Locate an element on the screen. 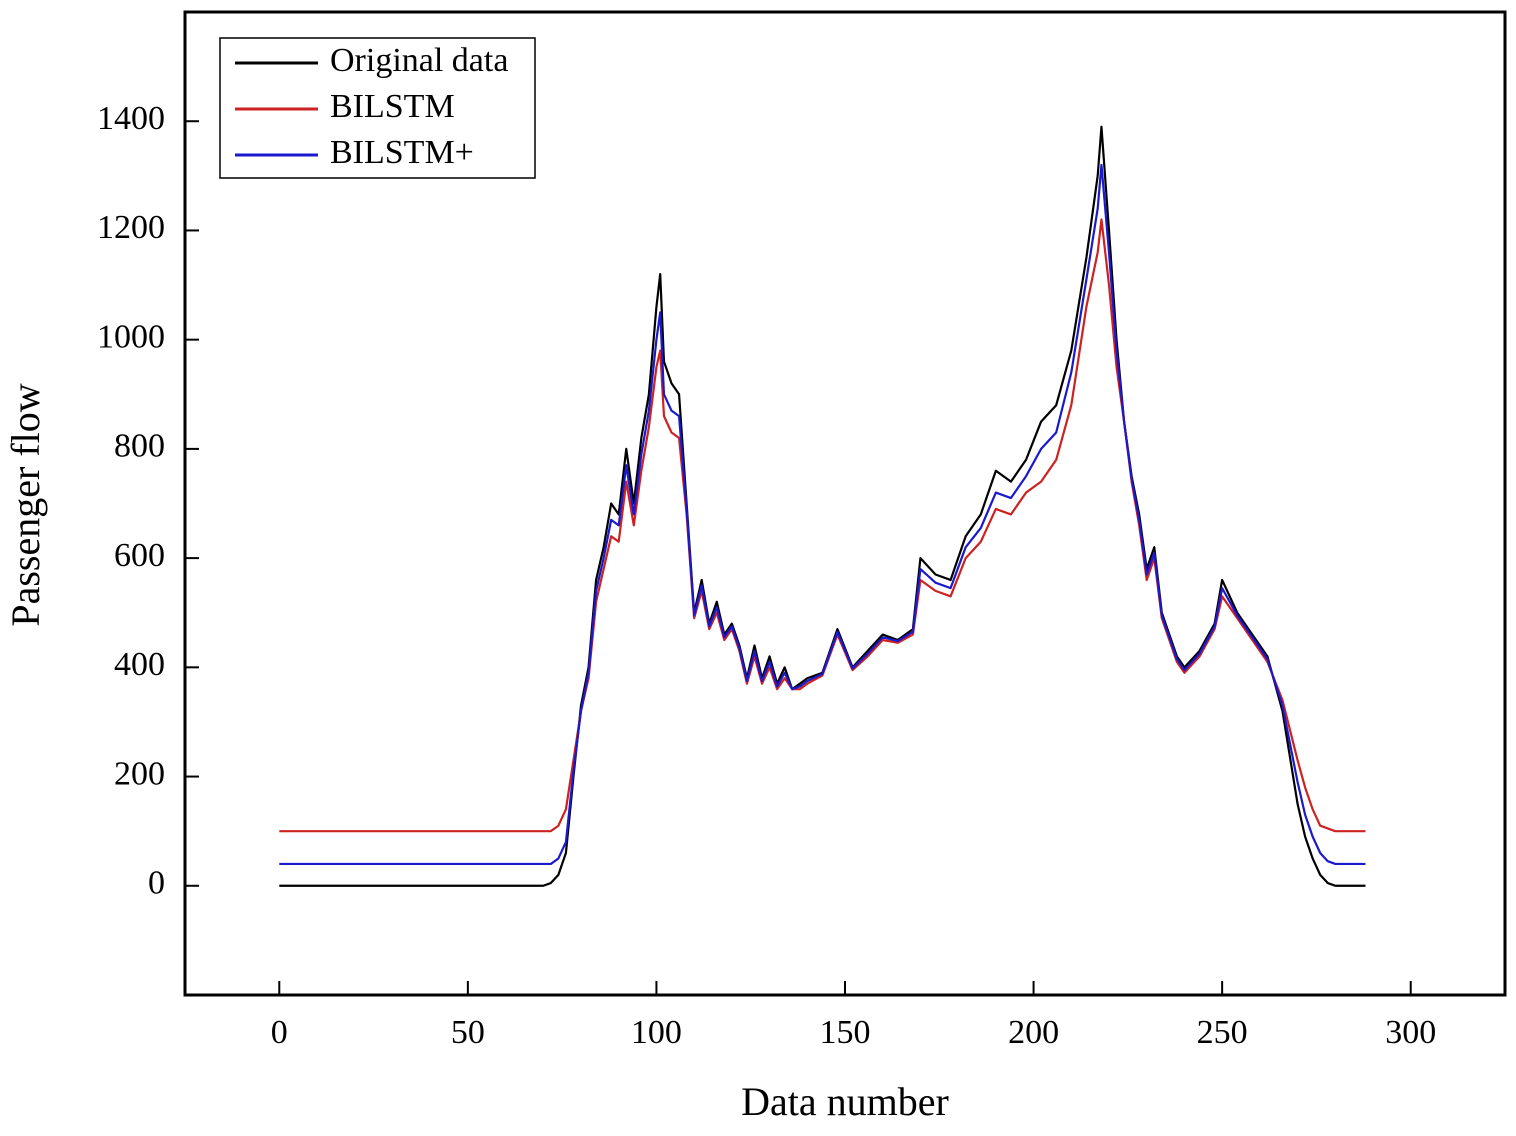 The image size is (1516, 1136). legend-label: BILSTM is located at coordinates (392, 106).